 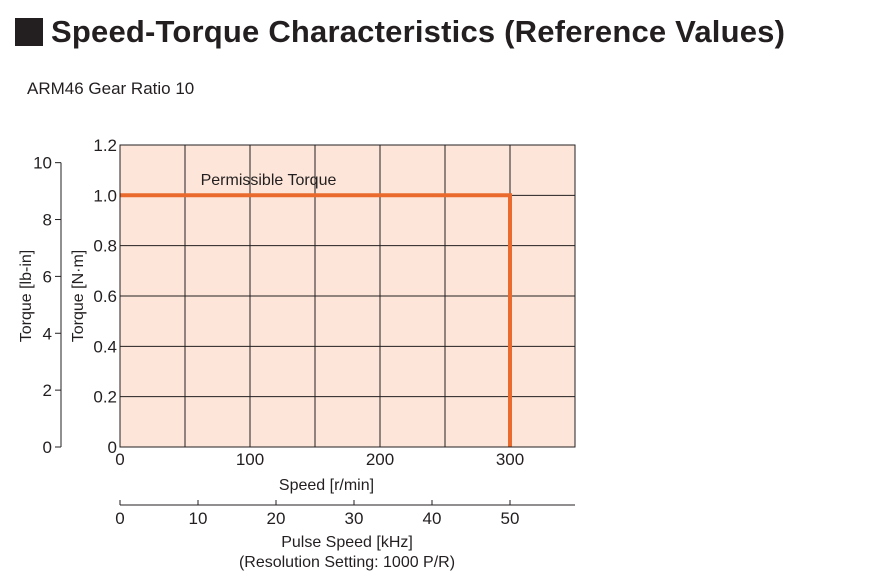 What do you see at coordinates (78, 296) in the screenshot?
I see `y-axis-label: Torque [N·m]` at bounding box center [78, 296].